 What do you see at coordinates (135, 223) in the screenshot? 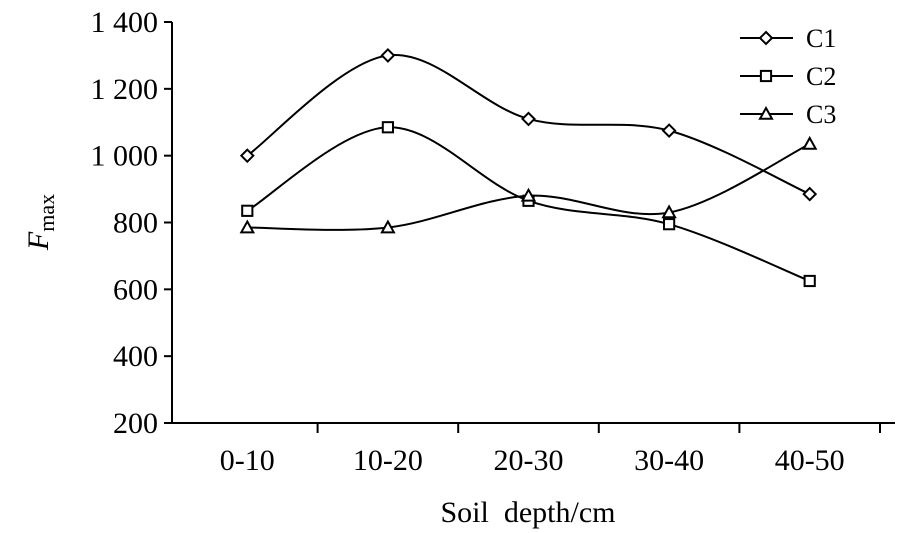
I see `y-tick-label: 800` at bounding box center [135, 223].